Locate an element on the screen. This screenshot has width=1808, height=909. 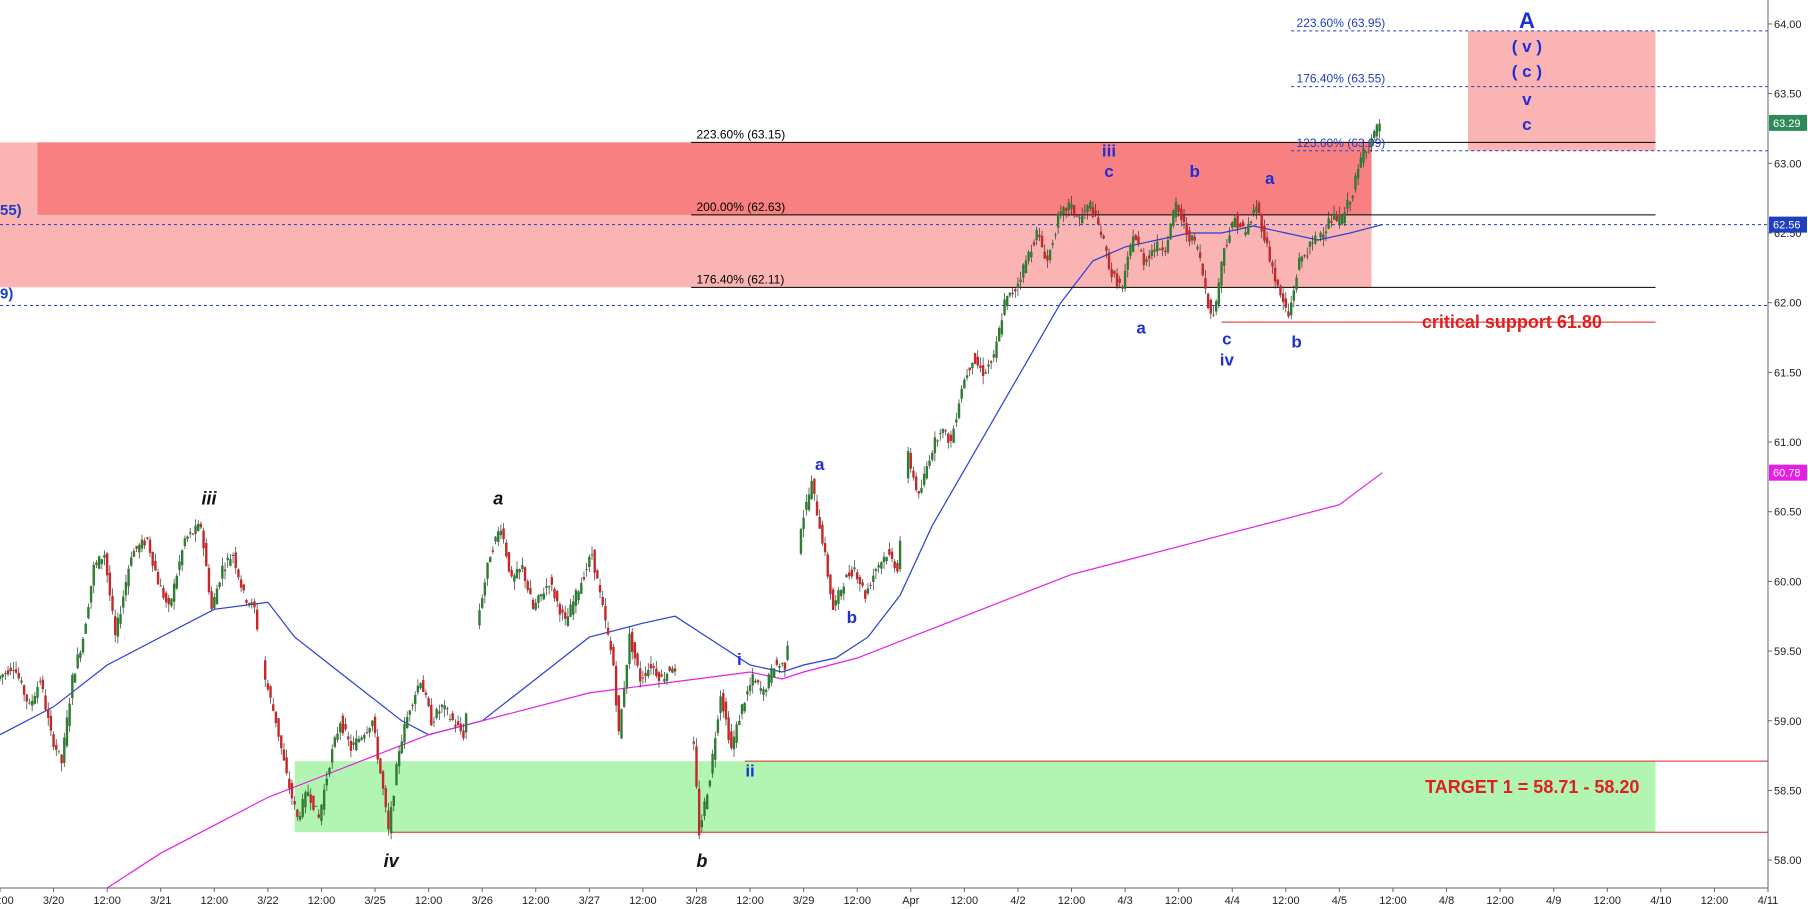
x-tick-label-32: 12:00 is located at coordinates (1715, 901).